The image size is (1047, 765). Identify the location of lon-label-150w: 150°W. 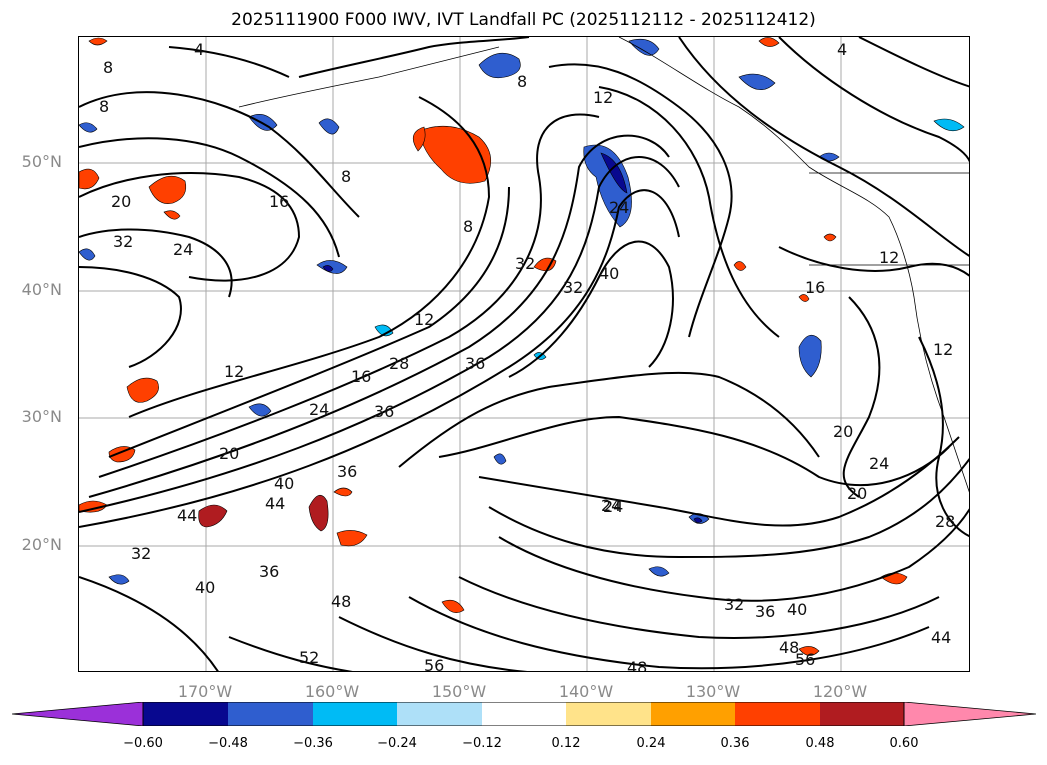
(459, 691).